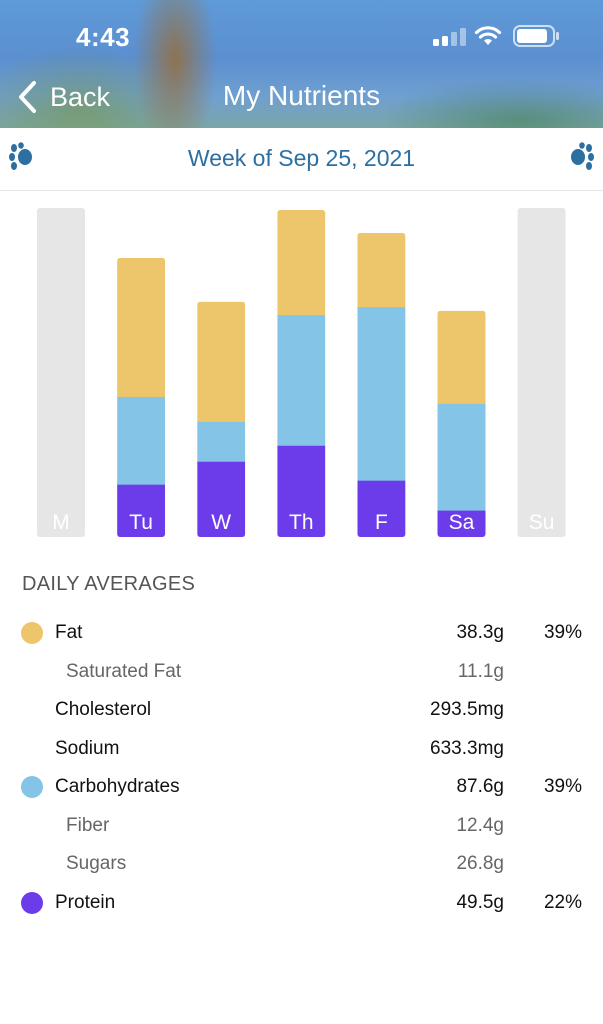  Describe the element at coordinates (301, 787) in the screenshot. I see `averages-row-carbohydrates: Carbohydrates 87.6g 39%` at that location.